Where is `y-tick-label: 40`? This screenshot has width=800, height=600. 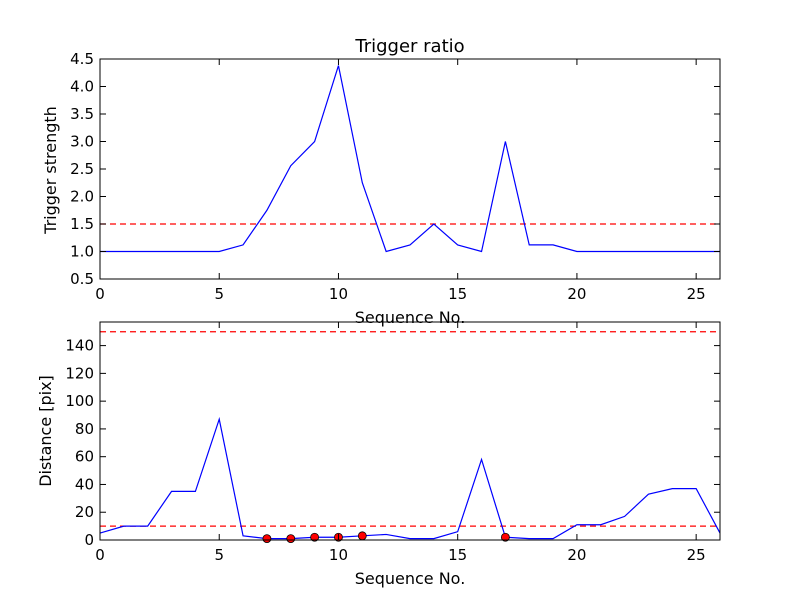
y-tick-label: 40 is located at coordinates (84, 484).